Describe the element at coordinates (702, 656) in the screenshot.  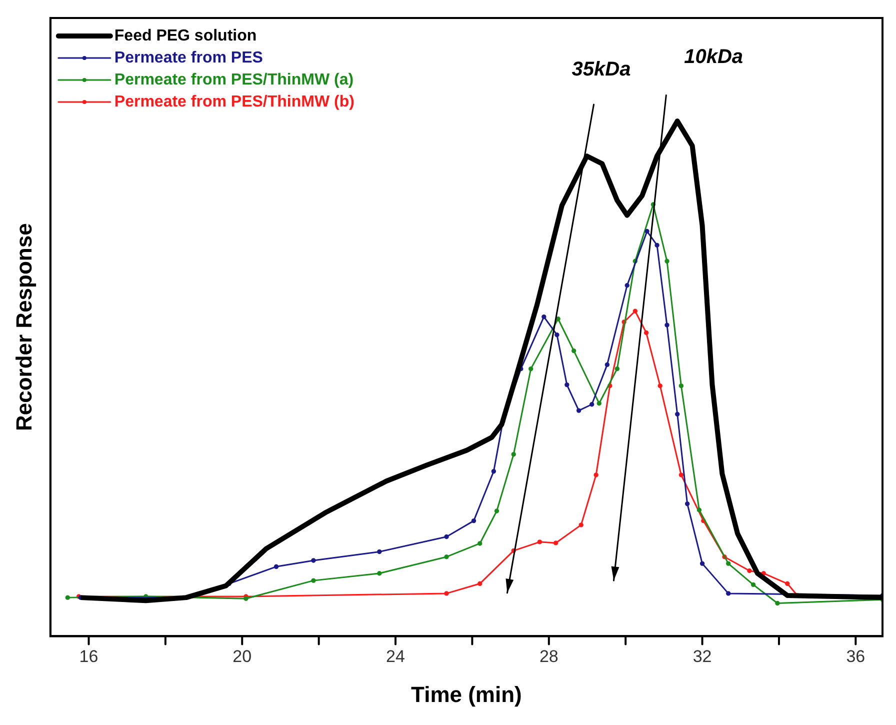
I see `x-tick-label: 32` at that location.